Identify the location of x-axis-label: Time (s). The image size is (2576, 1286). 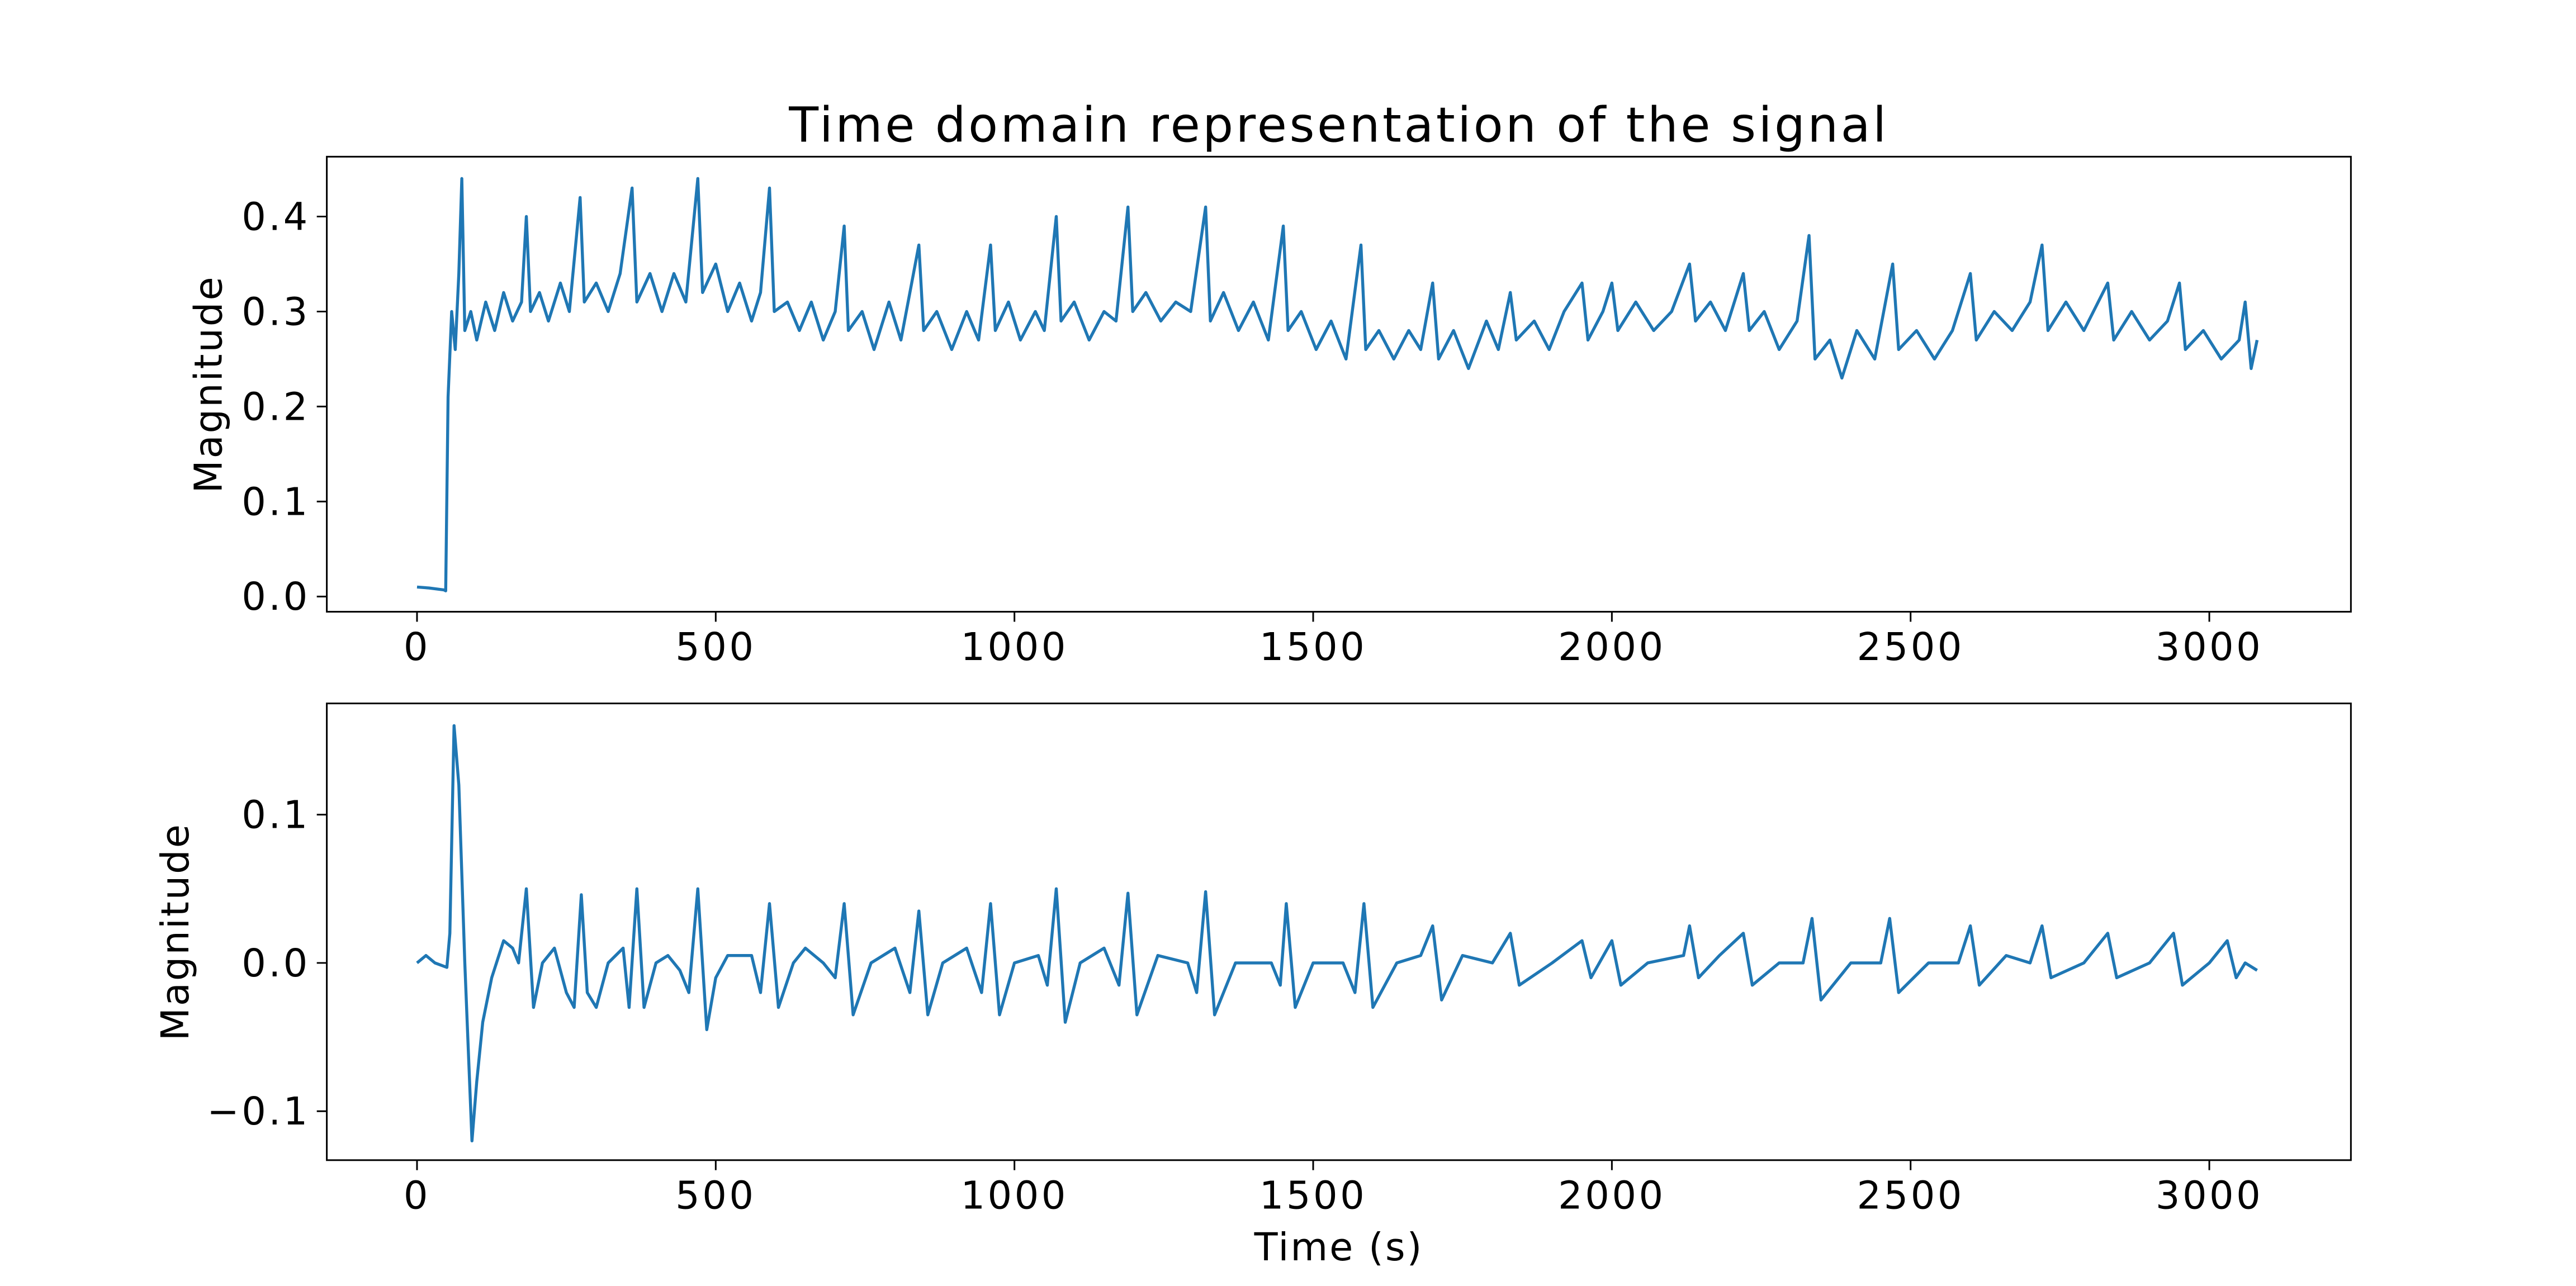
(1339, 1247).